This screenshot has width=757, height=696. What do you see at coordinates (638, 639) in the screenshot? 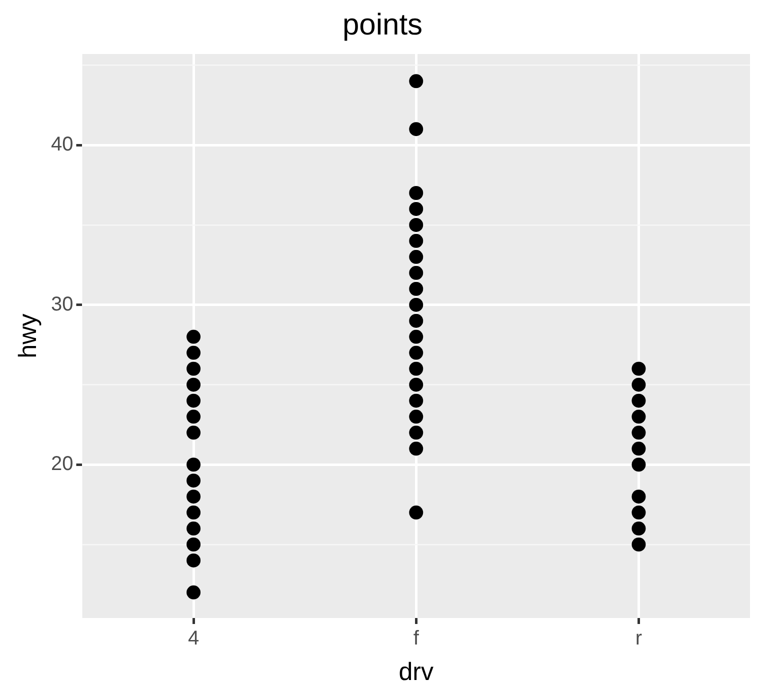
I see `x-tick-label: r` at bounding box center [638, 639].